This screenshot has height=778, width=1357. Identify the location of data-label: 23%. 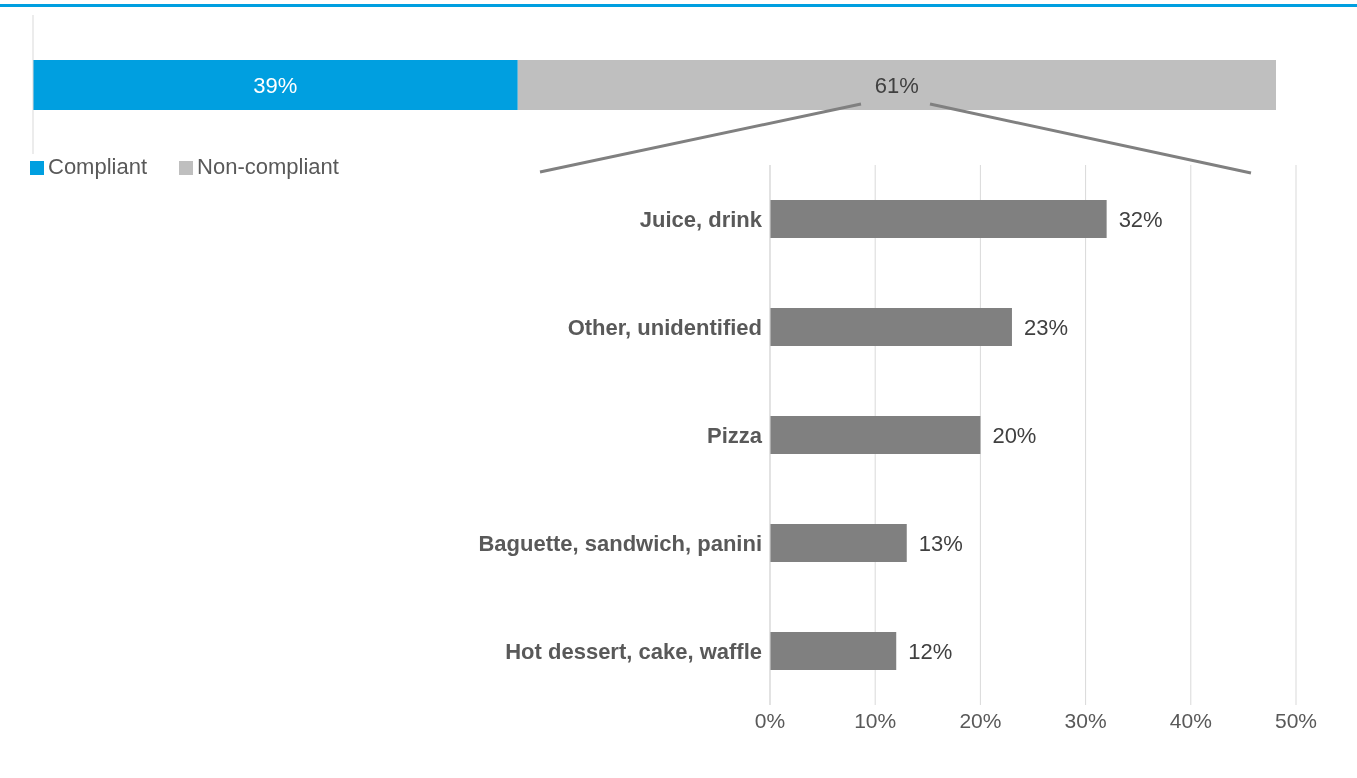
(1046, 327).